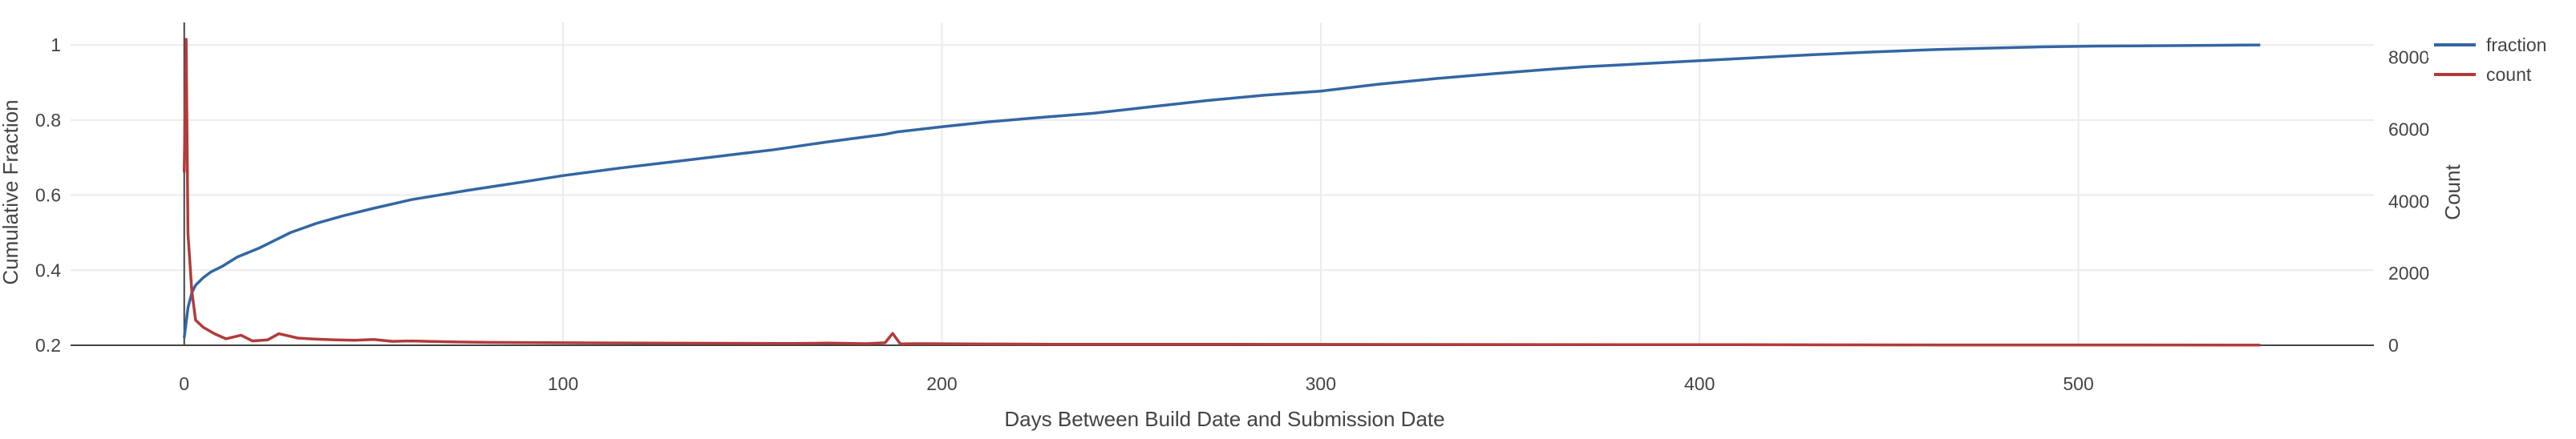 The width and height of the screenshot is (2576, 439). What do you see at coordinates (56, 45) in the screenshot?
I see `y-tick-label-left: 1` at bounding box center [56, 45].